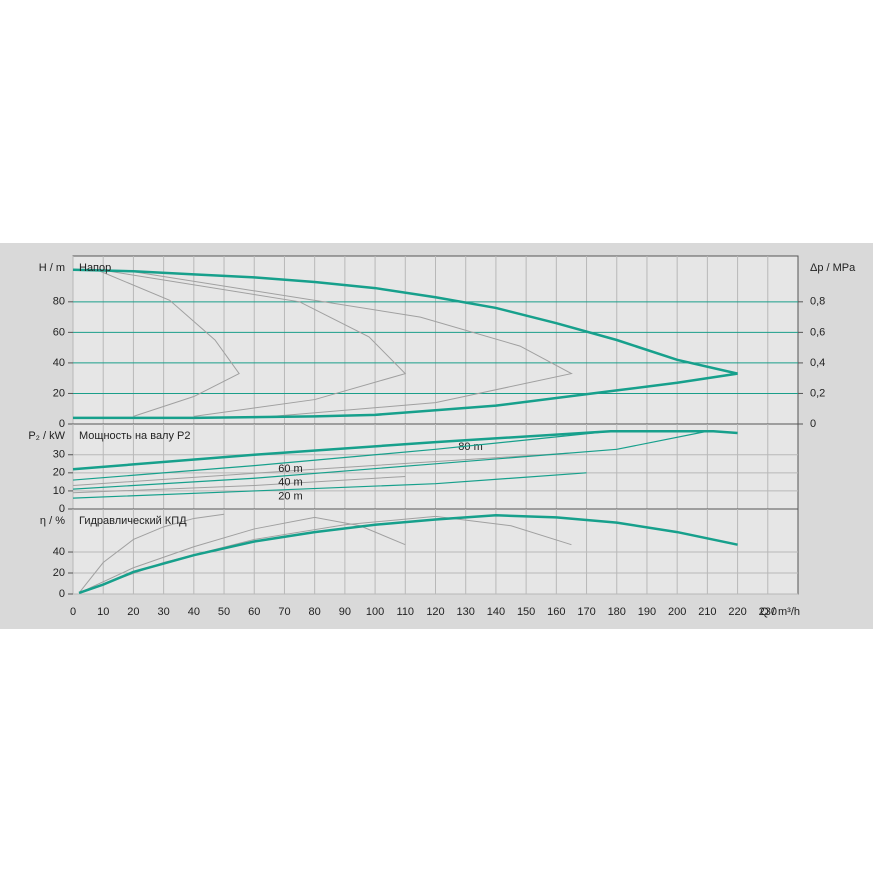  Describe the element at coordinates (194, 612) in the screenshot. I see `x-tick-label: 40` at that location.